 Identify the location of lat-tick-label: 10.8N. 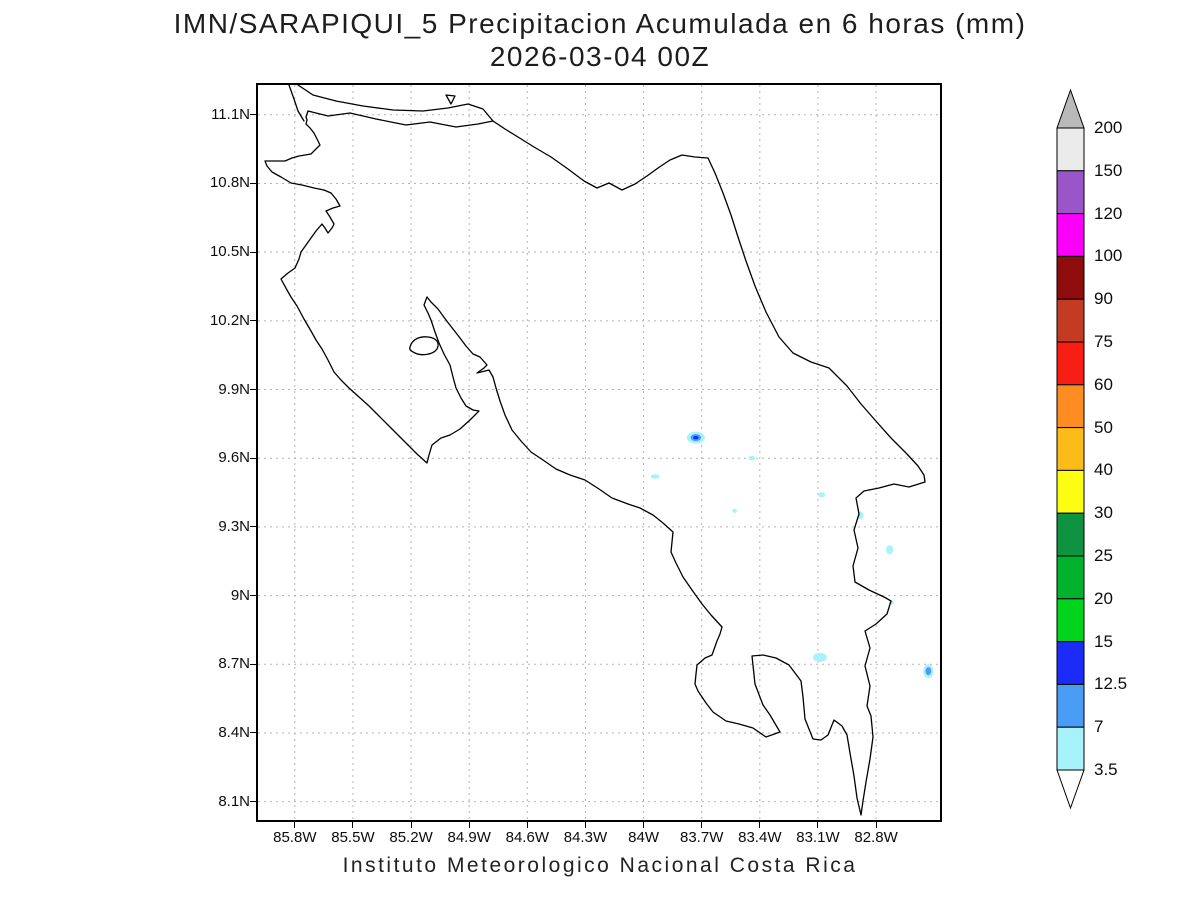
(229, 183).